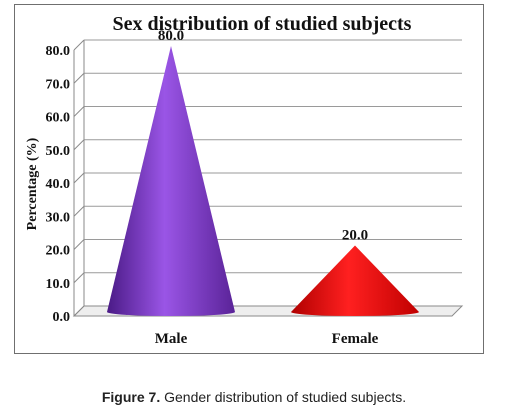 The image size is (508, 410). I want to click on caption-label: Figure 7., so click(131, 397).